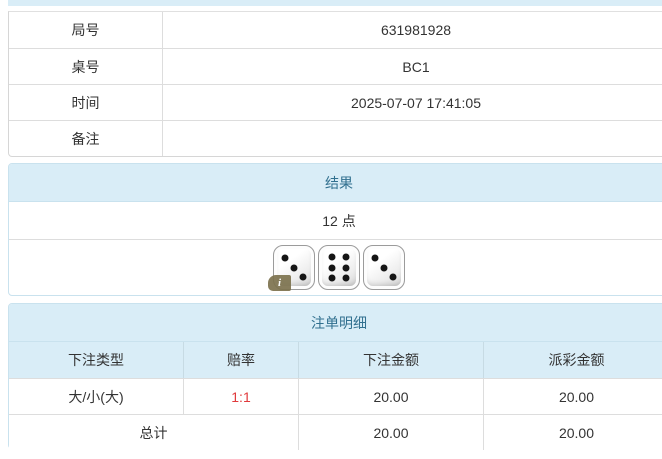  What do you see at coordinates (335, 221) in the screenshot?
I see `result-points: 12 点` at bounding box center [335, 221].